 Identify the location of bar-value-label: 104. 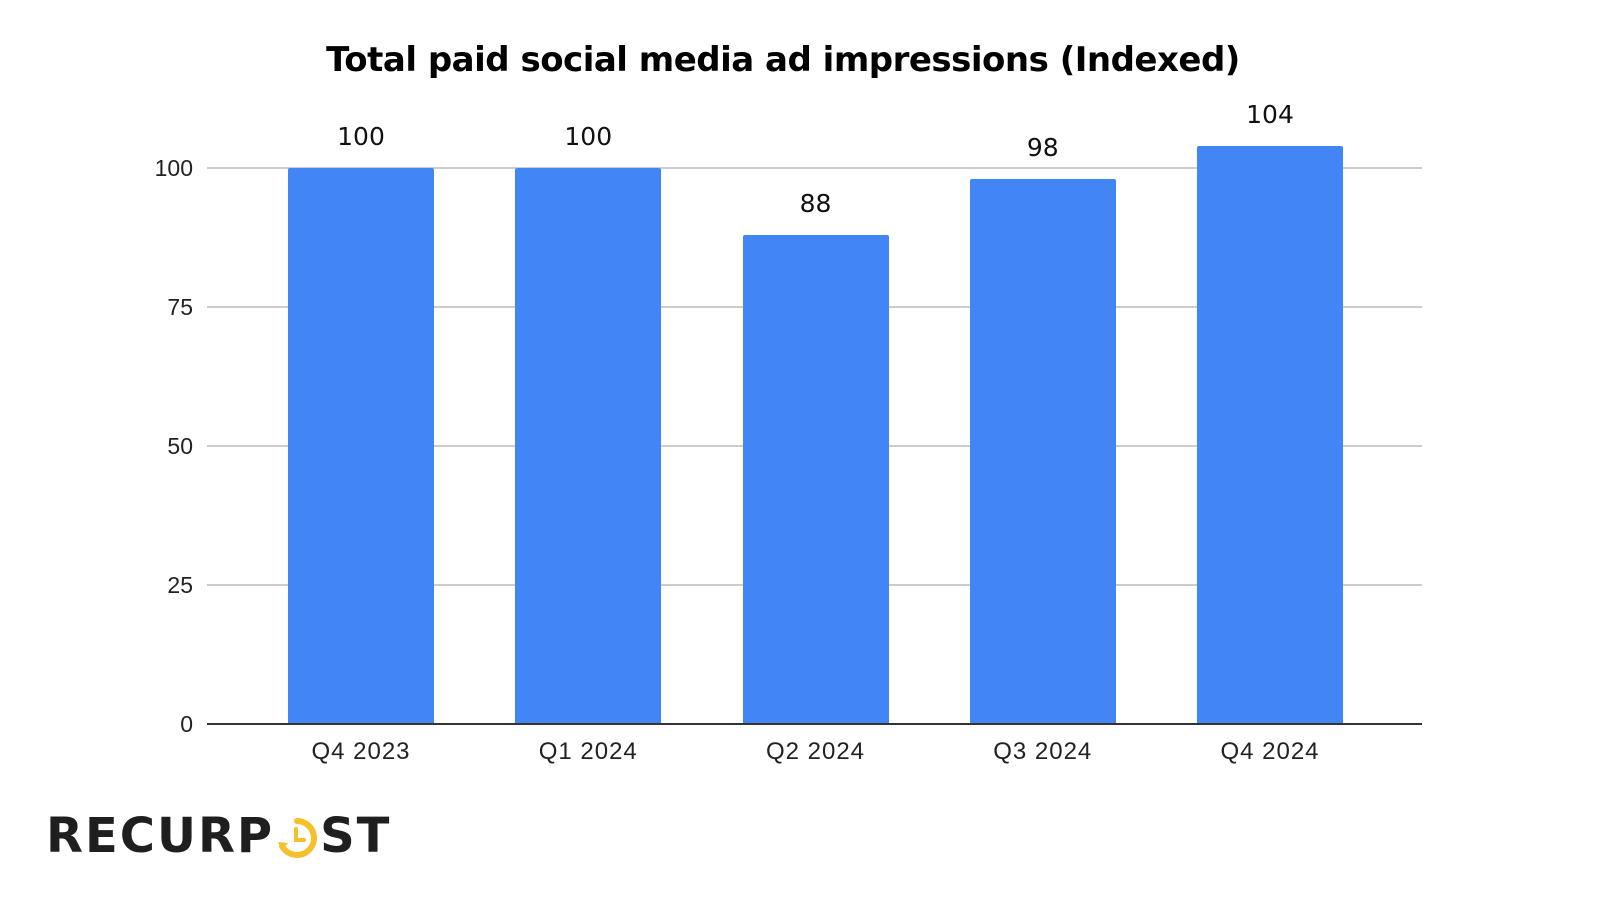
(1270, 114).